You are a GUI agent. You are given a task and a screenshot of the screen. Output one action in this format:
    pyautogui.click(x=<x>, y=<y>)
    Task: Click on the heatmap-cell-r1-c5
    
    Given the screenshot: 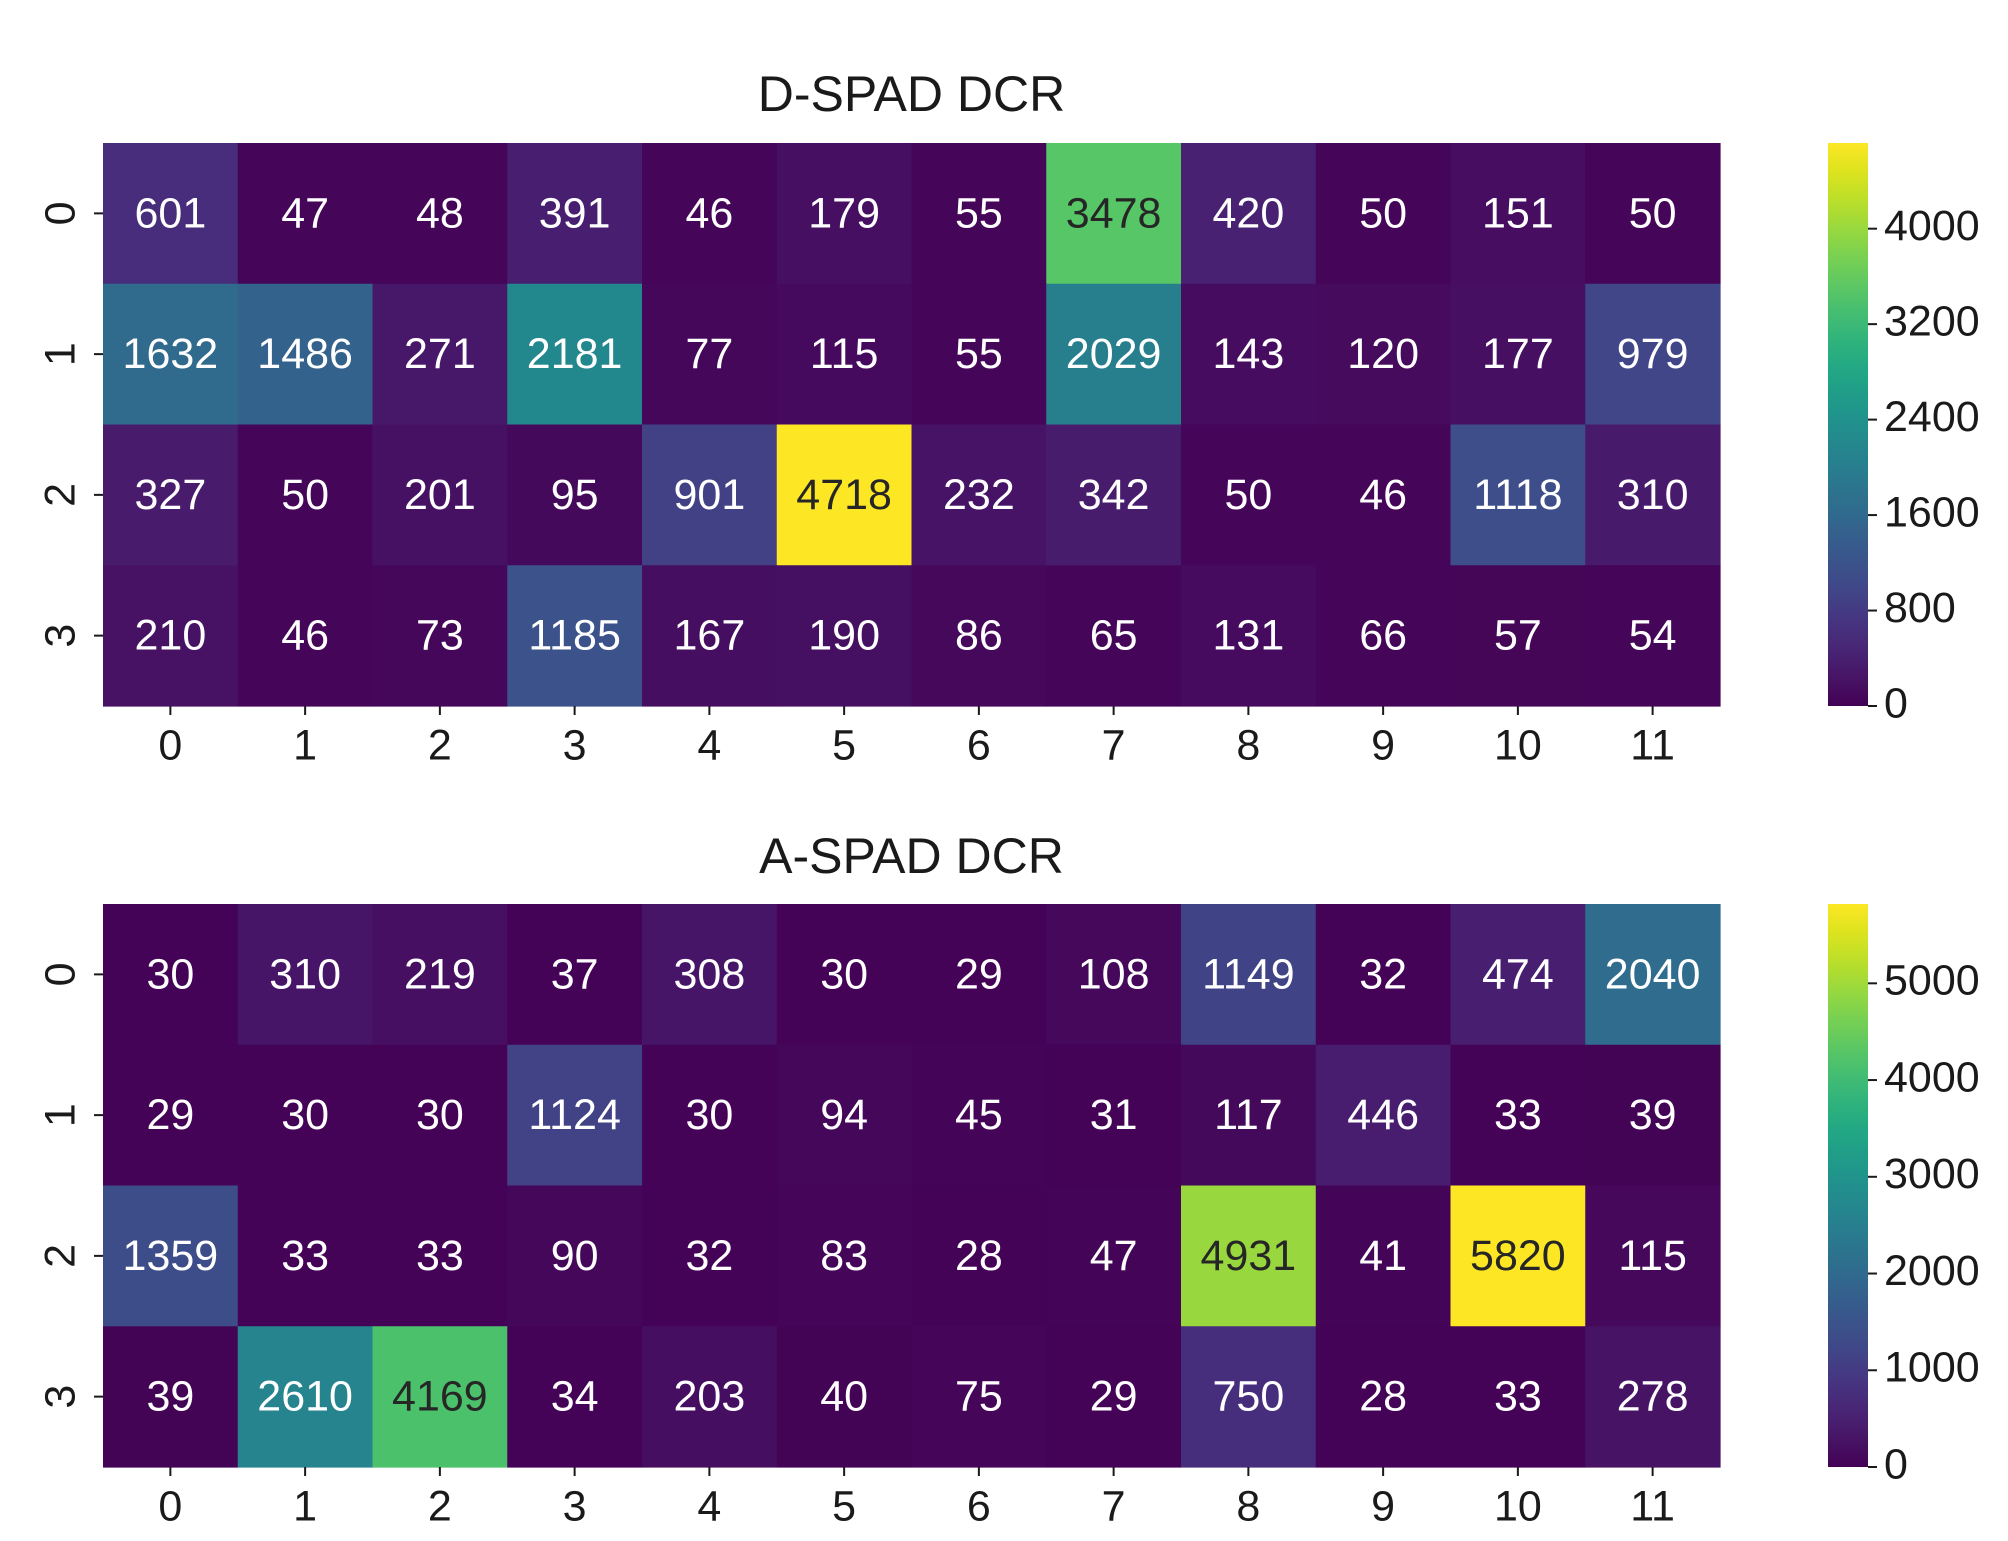 What is the action you would take?
    pyautogui.click(x=844, y=354)
    